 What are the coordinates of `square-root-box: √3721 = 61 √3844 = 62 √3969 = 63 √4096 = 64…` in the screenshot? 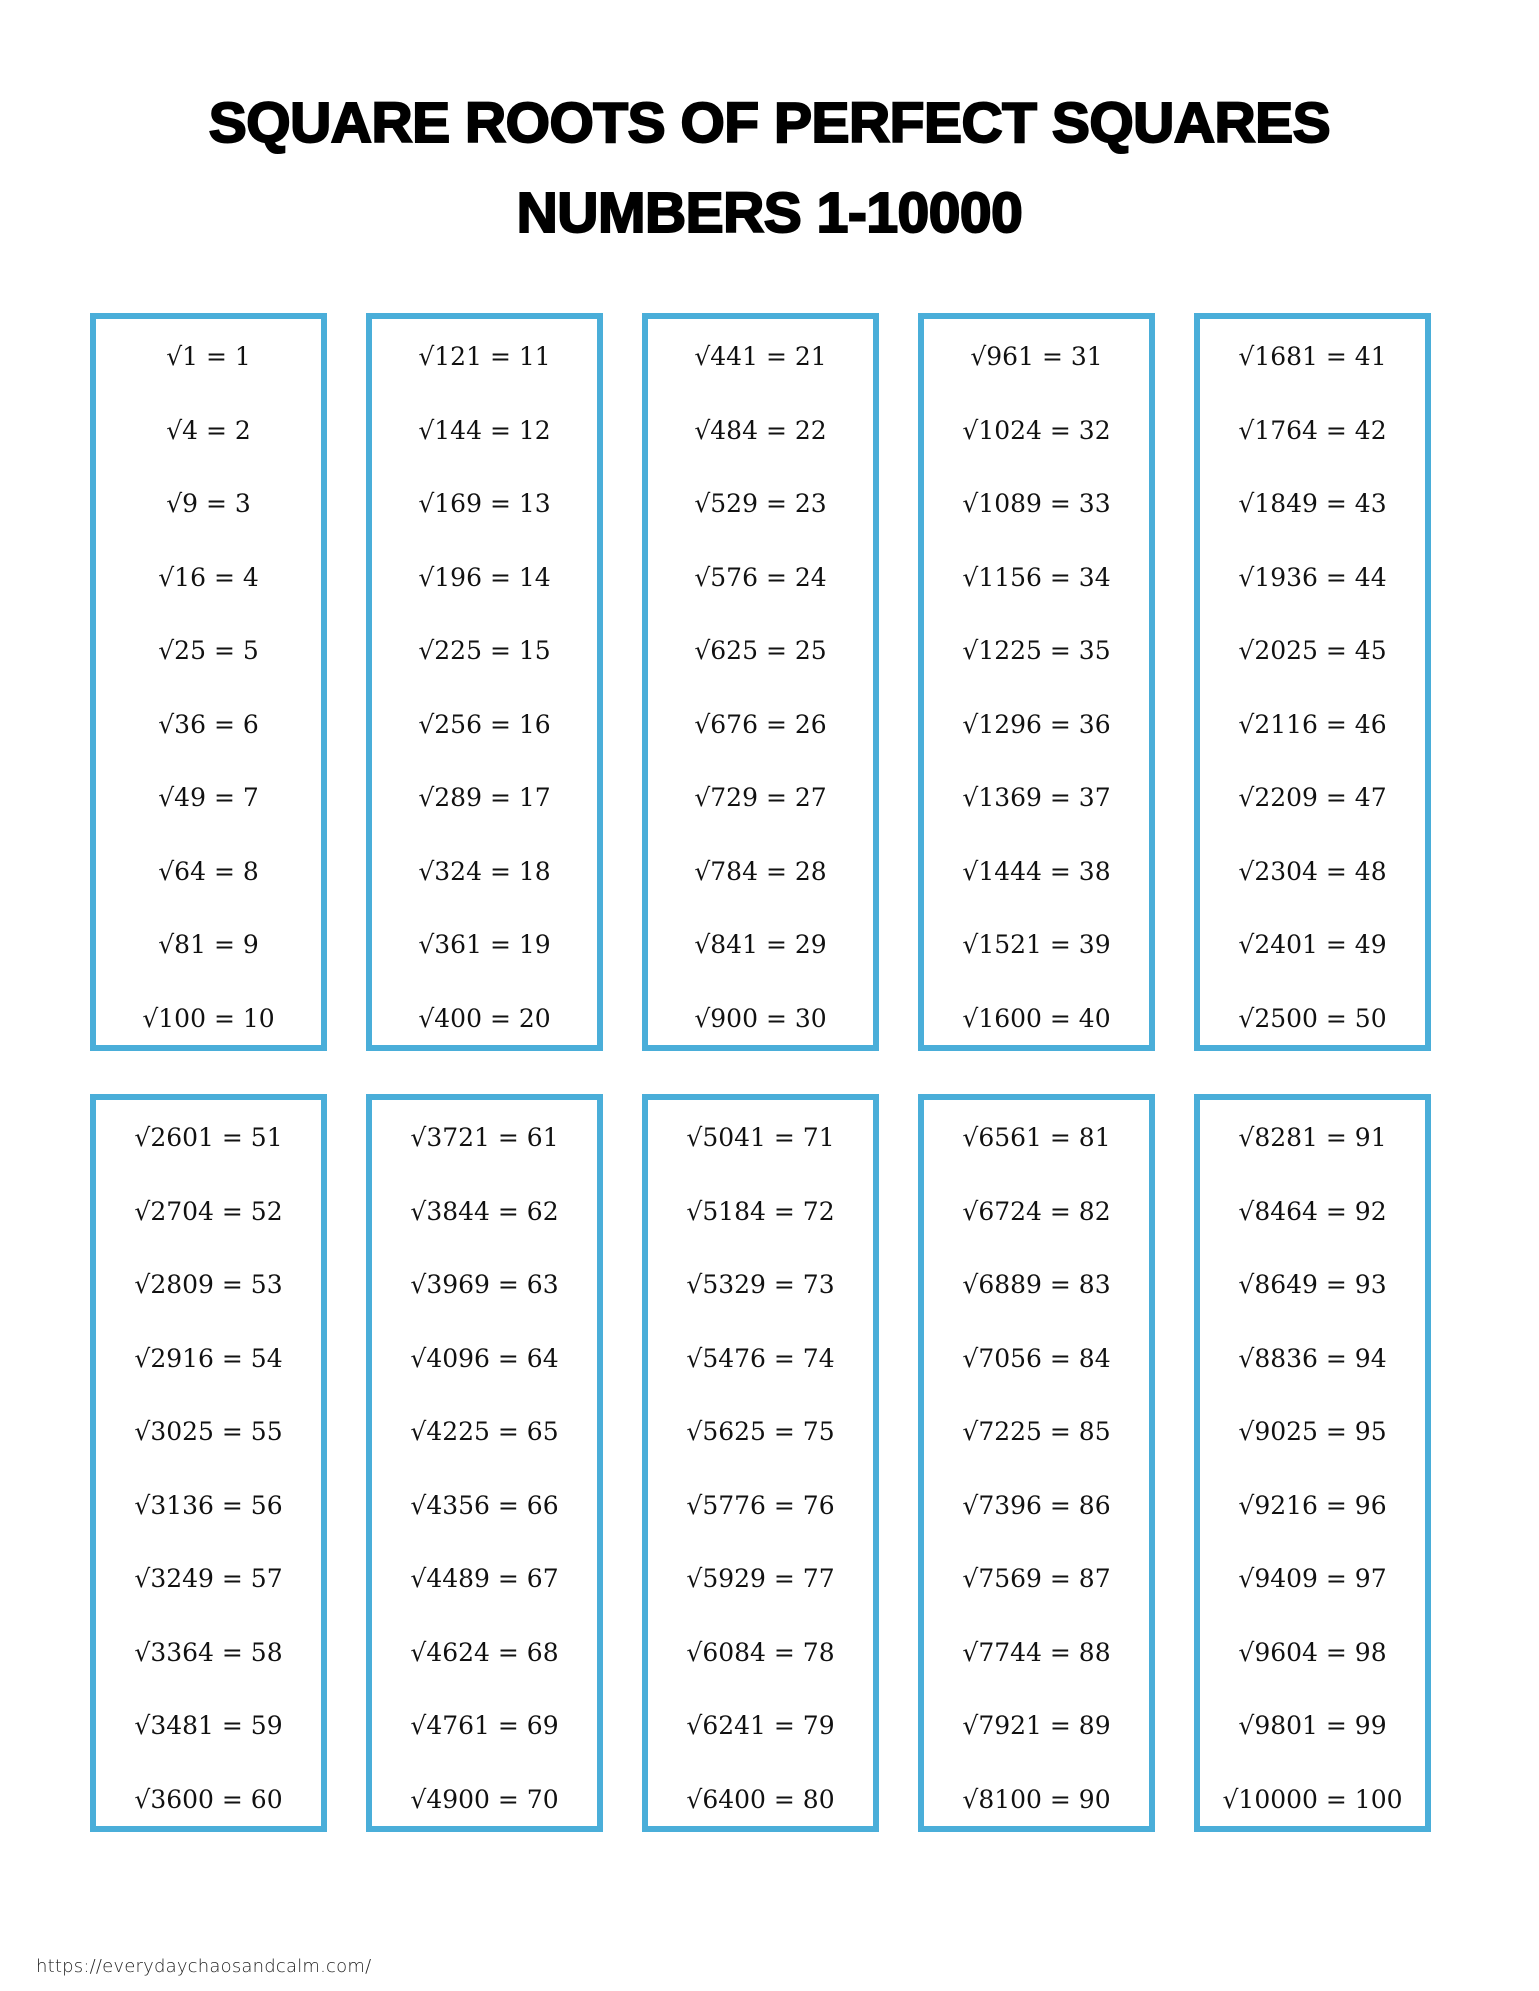 It's located at (484, 1463).